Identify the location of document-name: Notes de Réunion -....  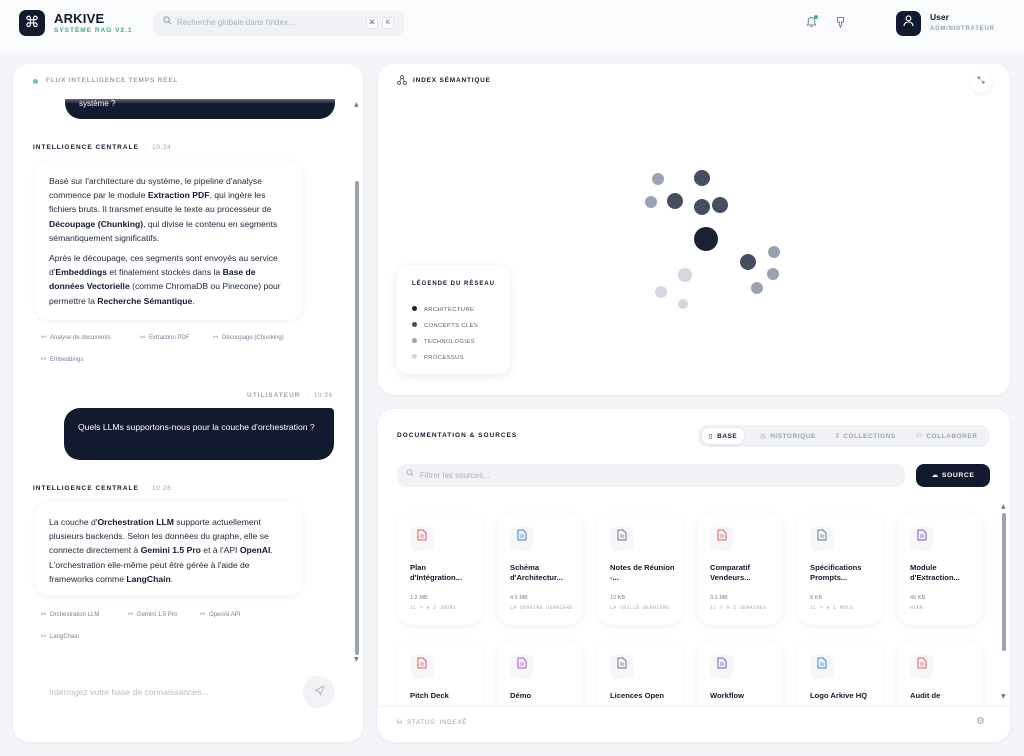
(642, 572).